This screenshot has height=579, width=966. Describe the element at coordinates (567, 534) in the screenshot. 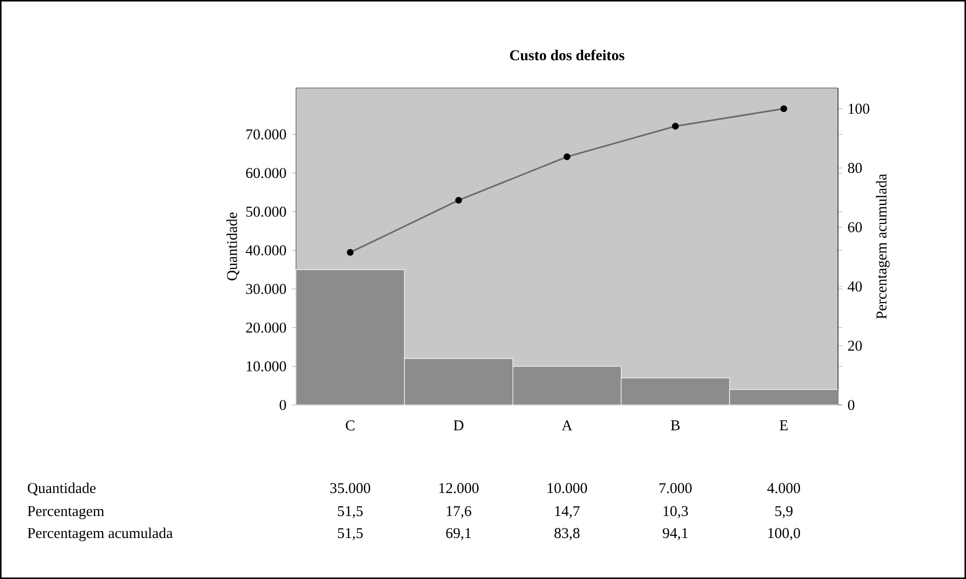

I see `data-label: 83,8` at that location.